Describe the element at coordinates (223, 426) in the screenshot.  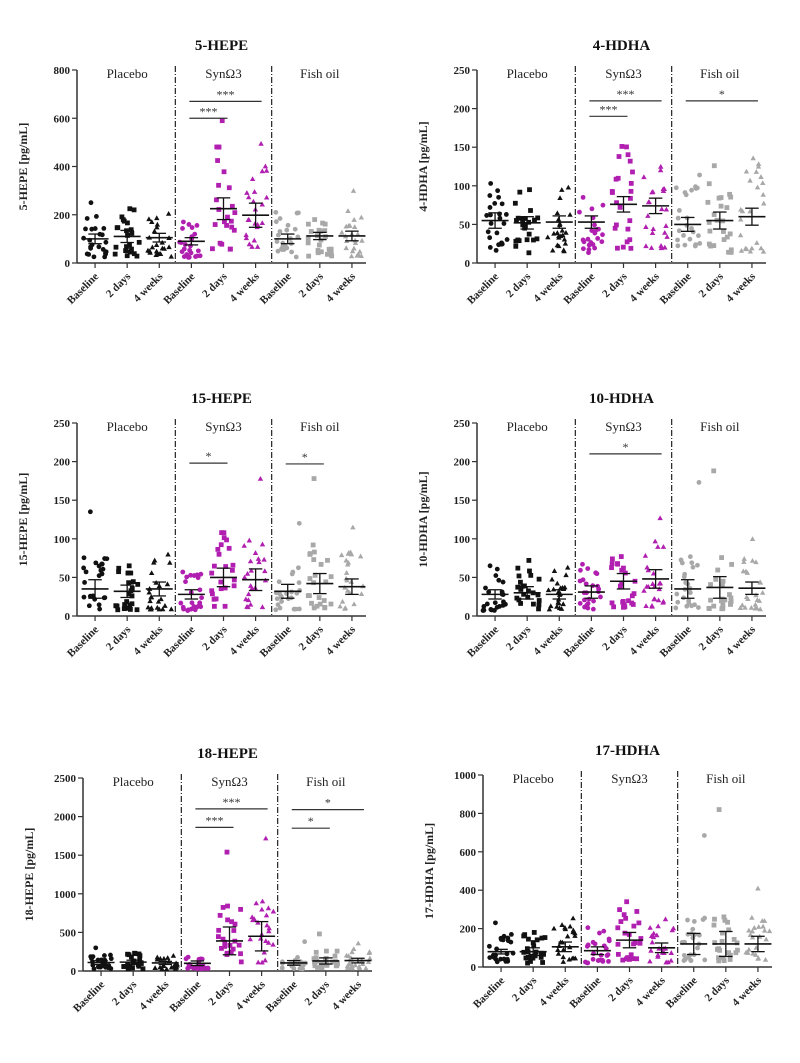
I see `group-label: SynΩ3` at that location.